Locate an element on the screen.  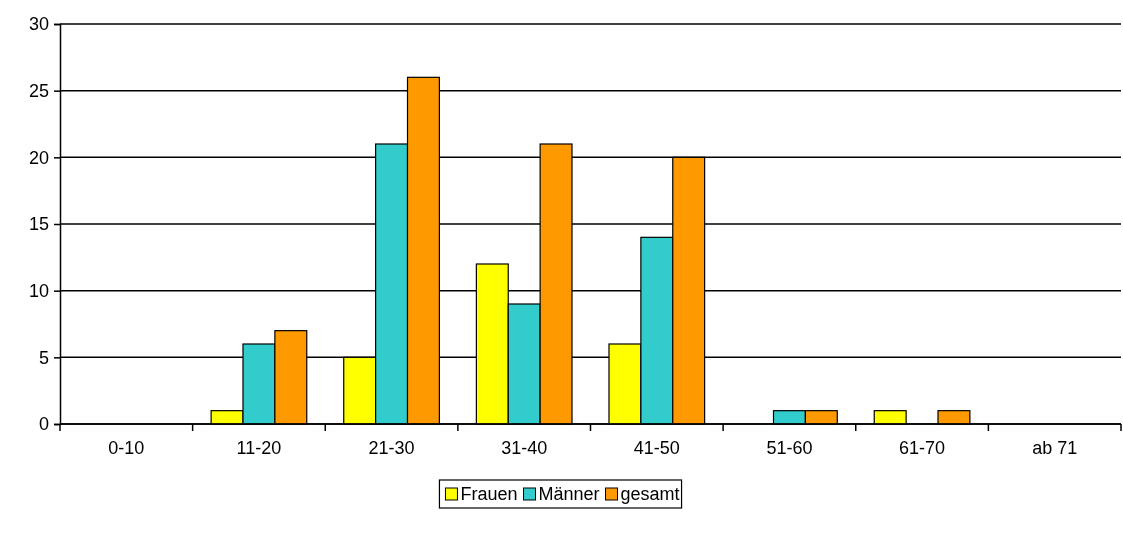
x-tick-label: 41-50 is located at coordinates (656, 448).